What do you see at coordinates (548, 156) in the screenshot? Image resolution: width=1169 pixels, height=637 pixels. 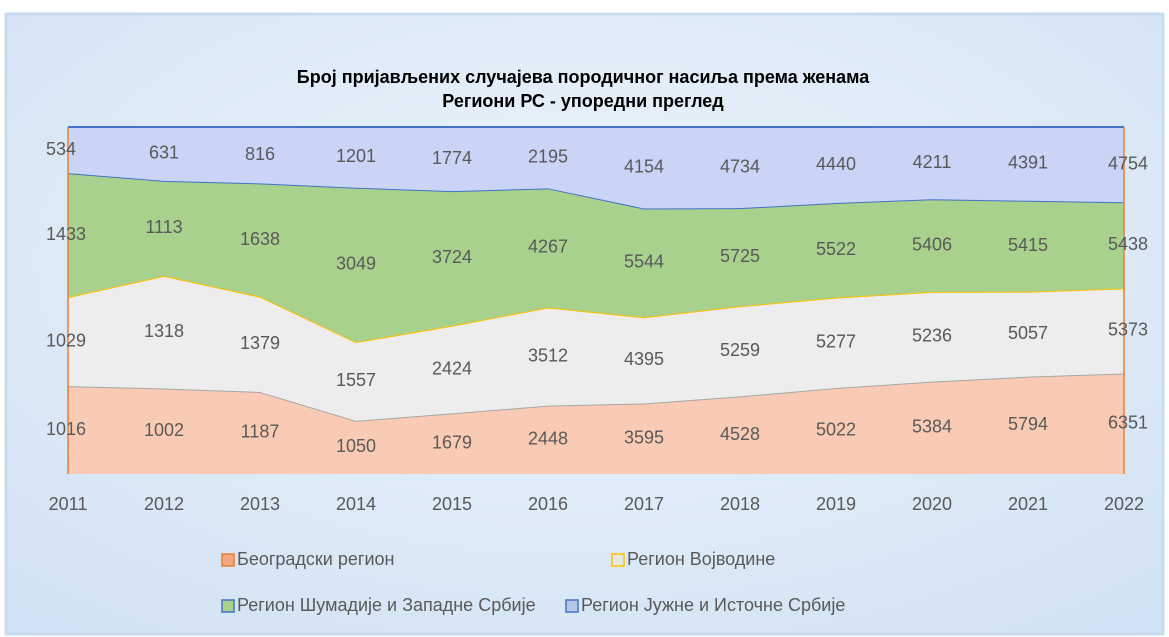 I see `data-label: 2195` at bounding box center [548, 156].